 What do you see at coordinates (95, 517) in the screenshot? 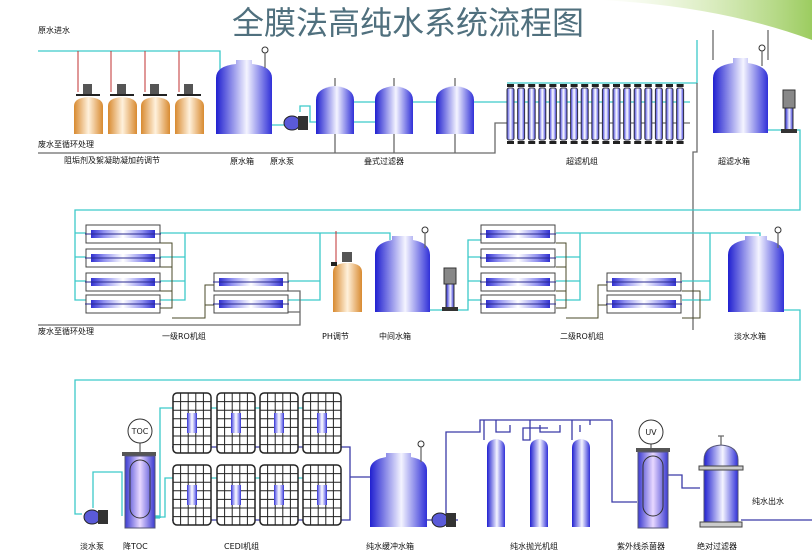
I see `fresh-water-pump` at bounding box center [95, 517].